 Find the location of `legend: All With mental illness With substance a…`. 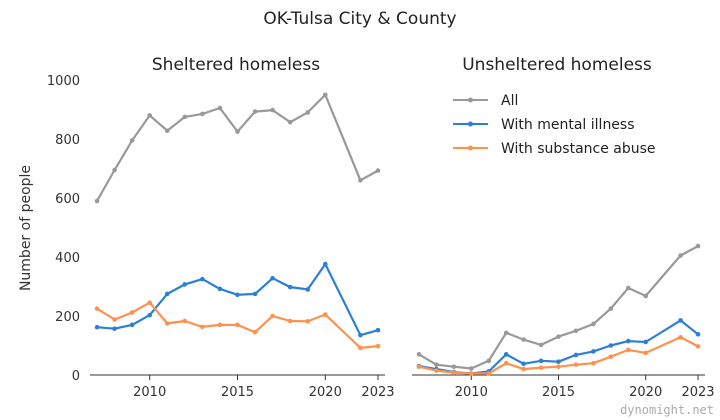

legend: All With mental illness With substance a… is located at coordinates (554, 125).